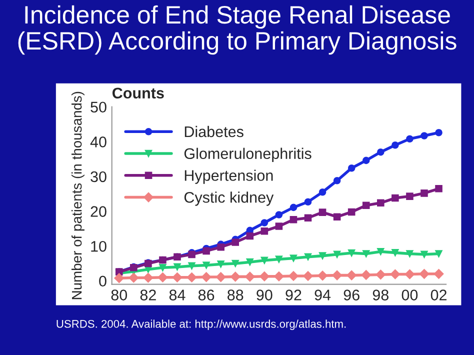 This screenshot has width=474, height=355. What do you see at coordinates (138, 93) in the screenshot?
I see `chart-subtitle: Counts` at bounding box center [138, 93].